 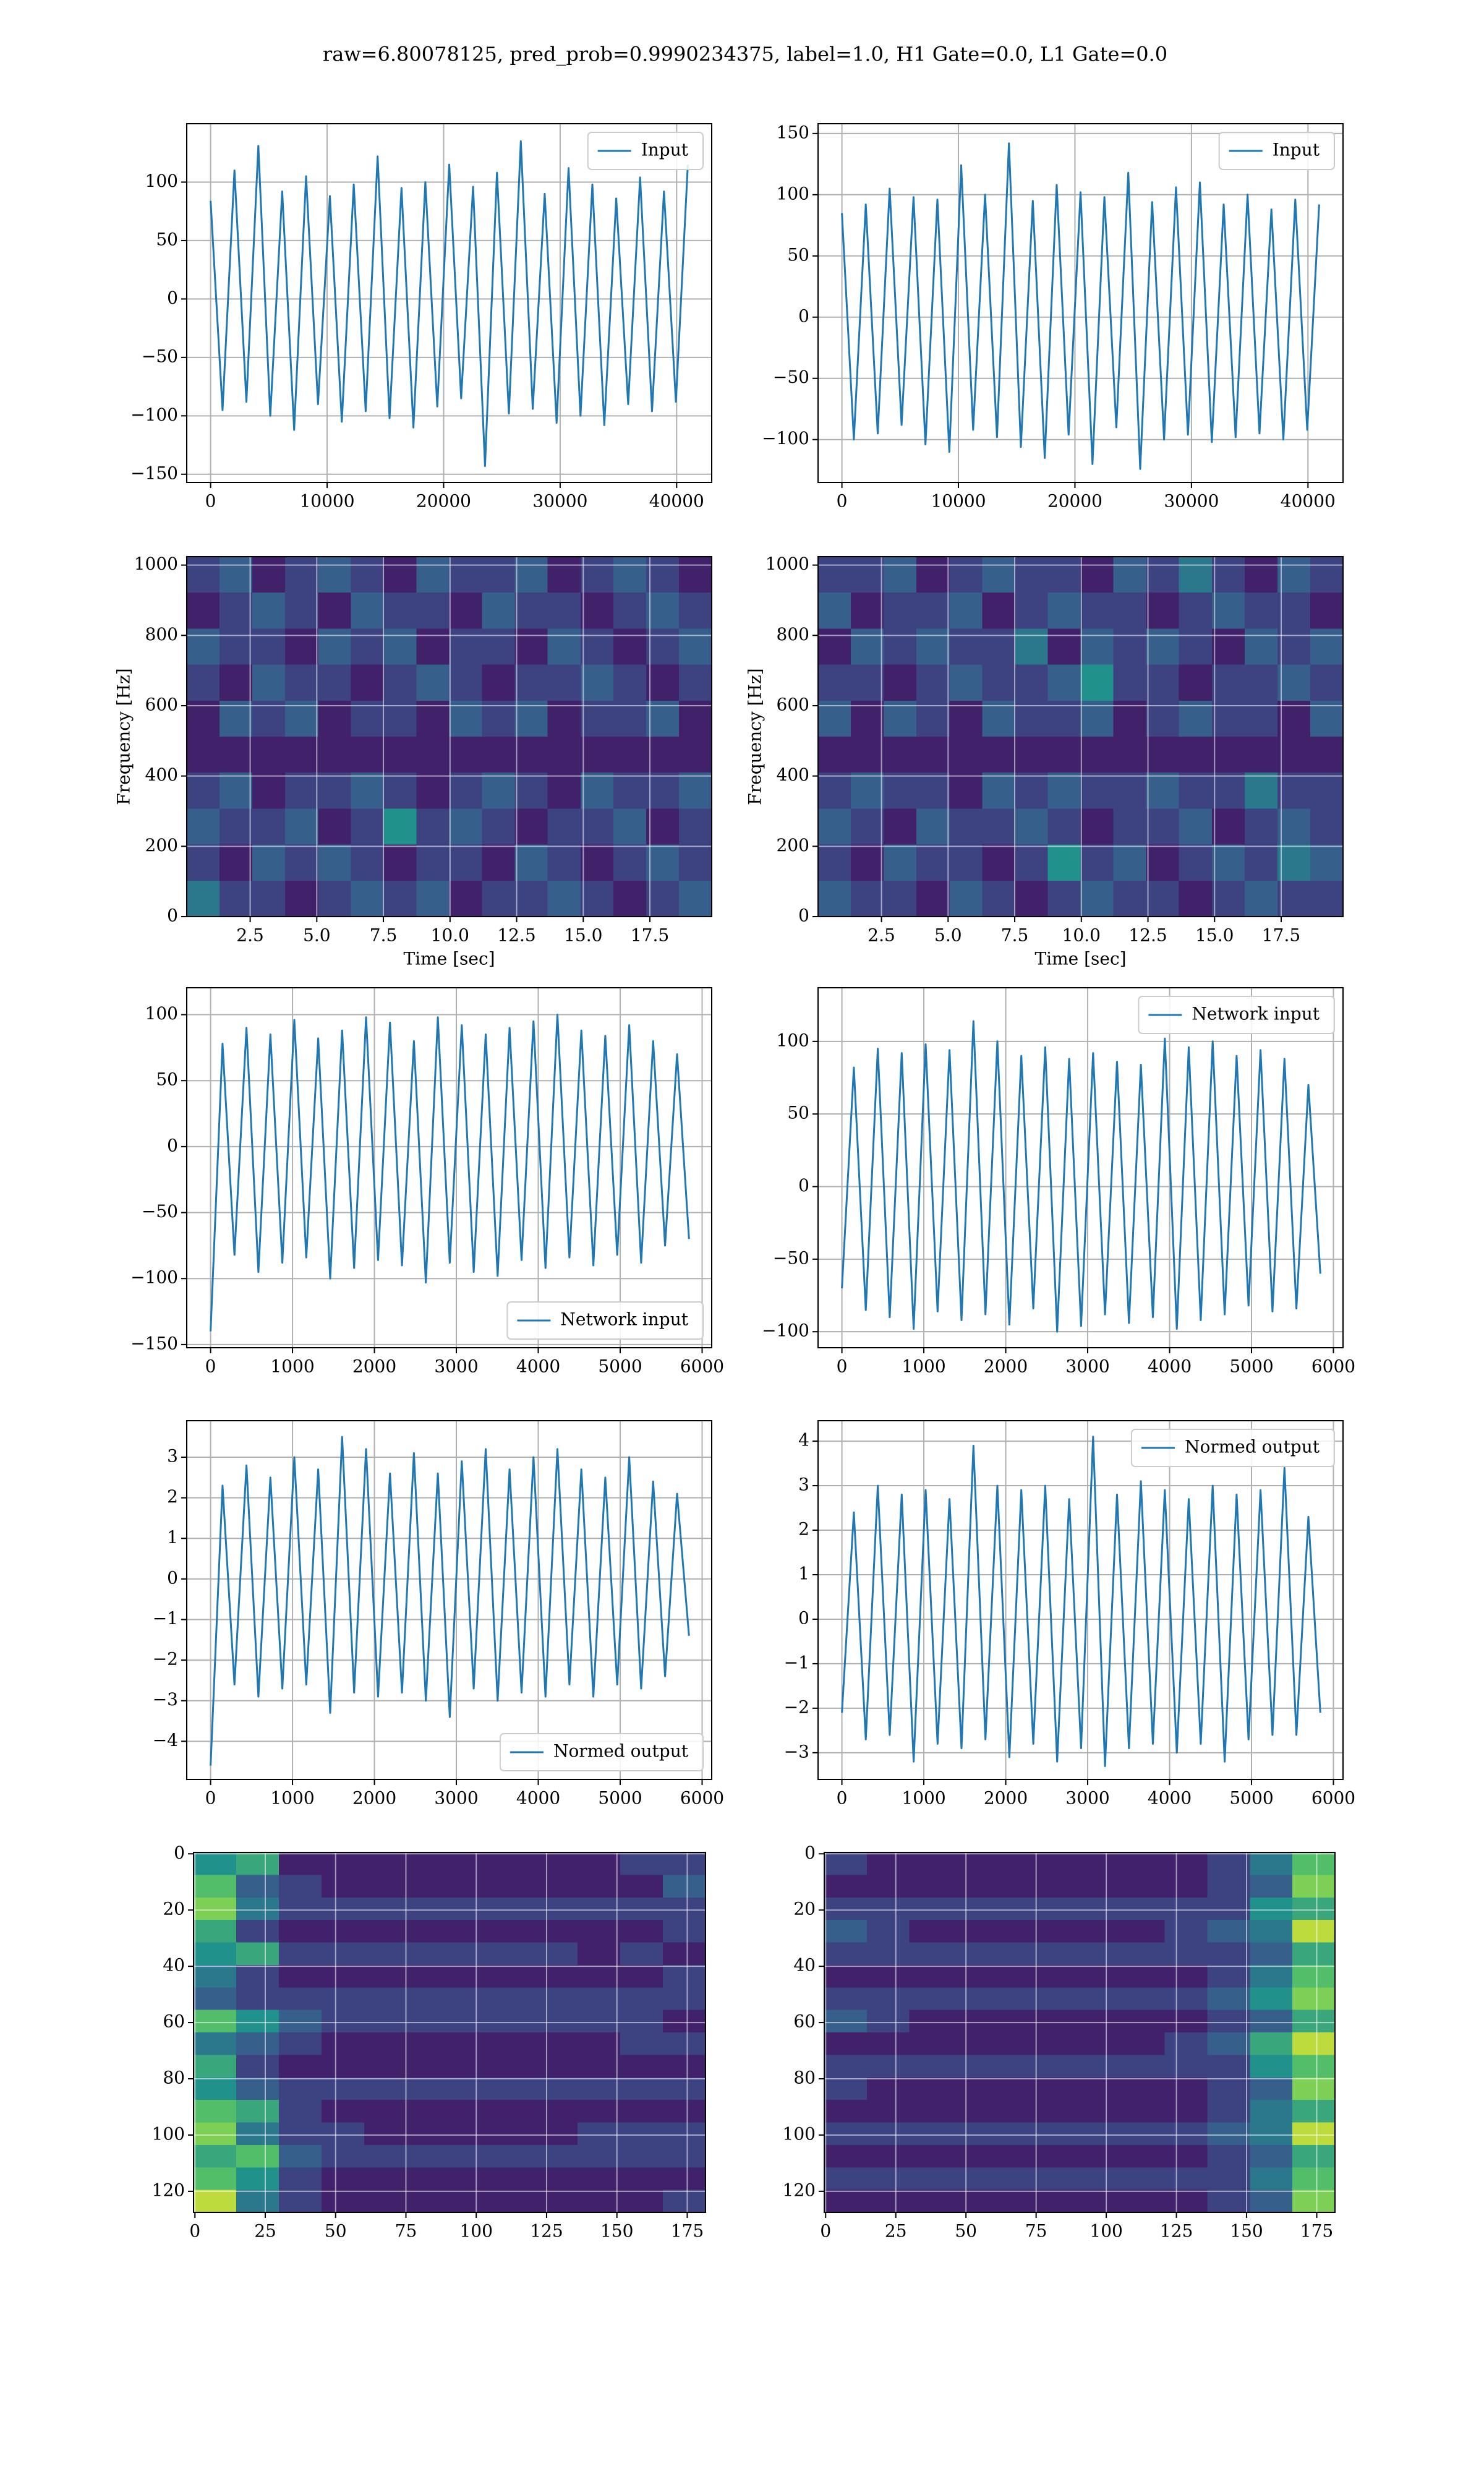 I want to click on x-tick-label: 15.0, so click(x=583, y=936).